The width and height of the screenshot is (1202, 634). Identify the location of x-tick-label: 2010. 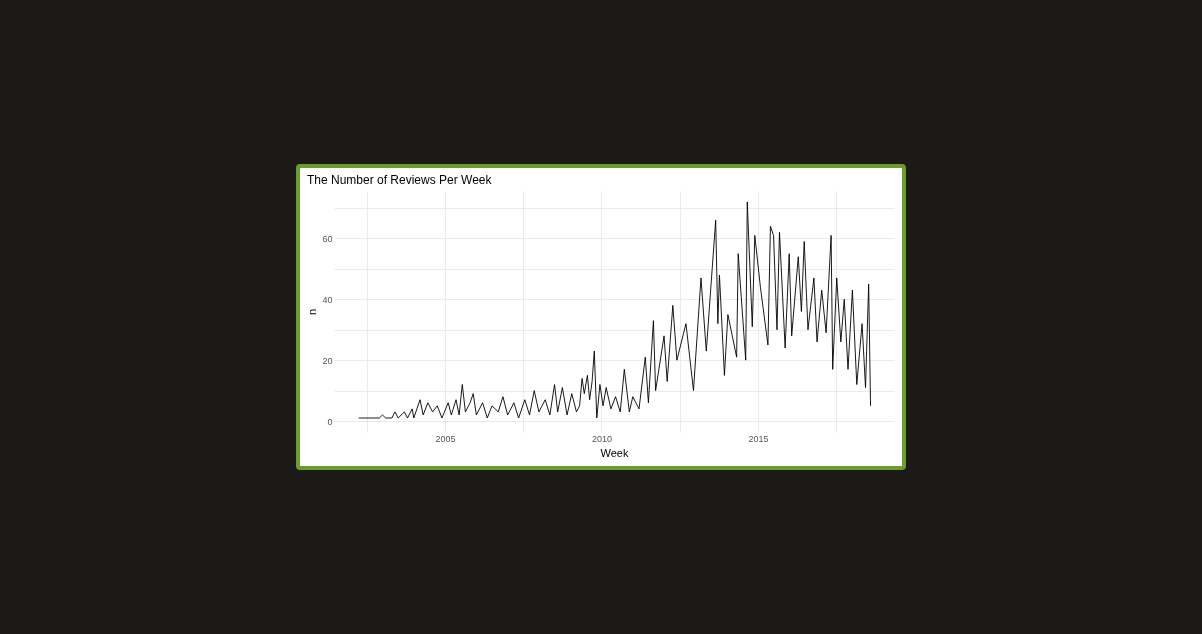
(601, 438).